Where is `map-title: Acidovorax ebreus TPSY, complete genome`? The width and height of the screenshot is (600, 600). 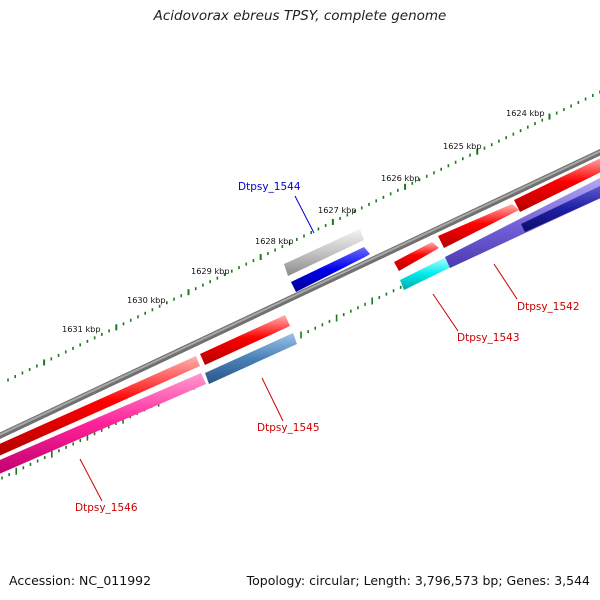
map-title: Acidovorax ebreus TPSY, complete genome is located at coordinates (300, 16).